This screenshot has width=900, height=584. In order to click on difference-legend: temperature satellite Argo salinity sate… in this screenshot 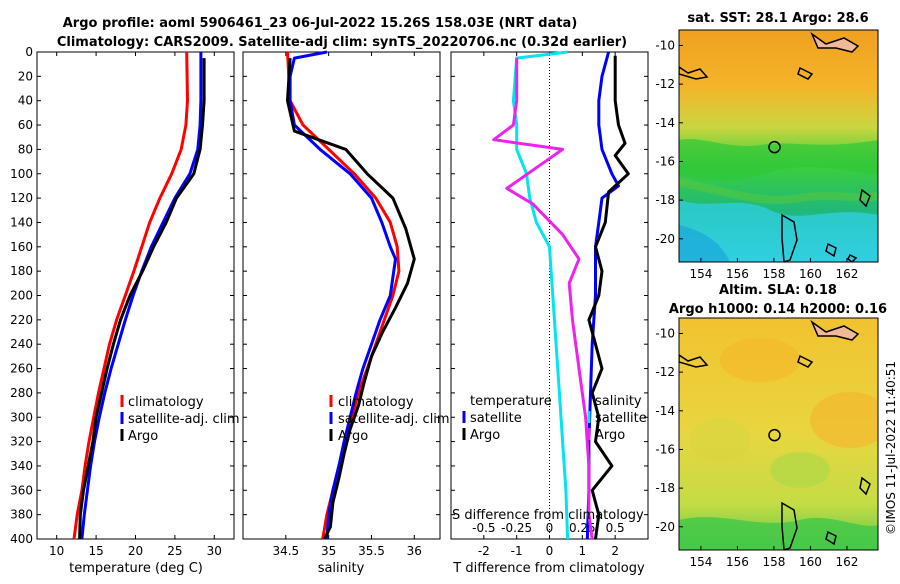, I will do `click(554, 418)`.